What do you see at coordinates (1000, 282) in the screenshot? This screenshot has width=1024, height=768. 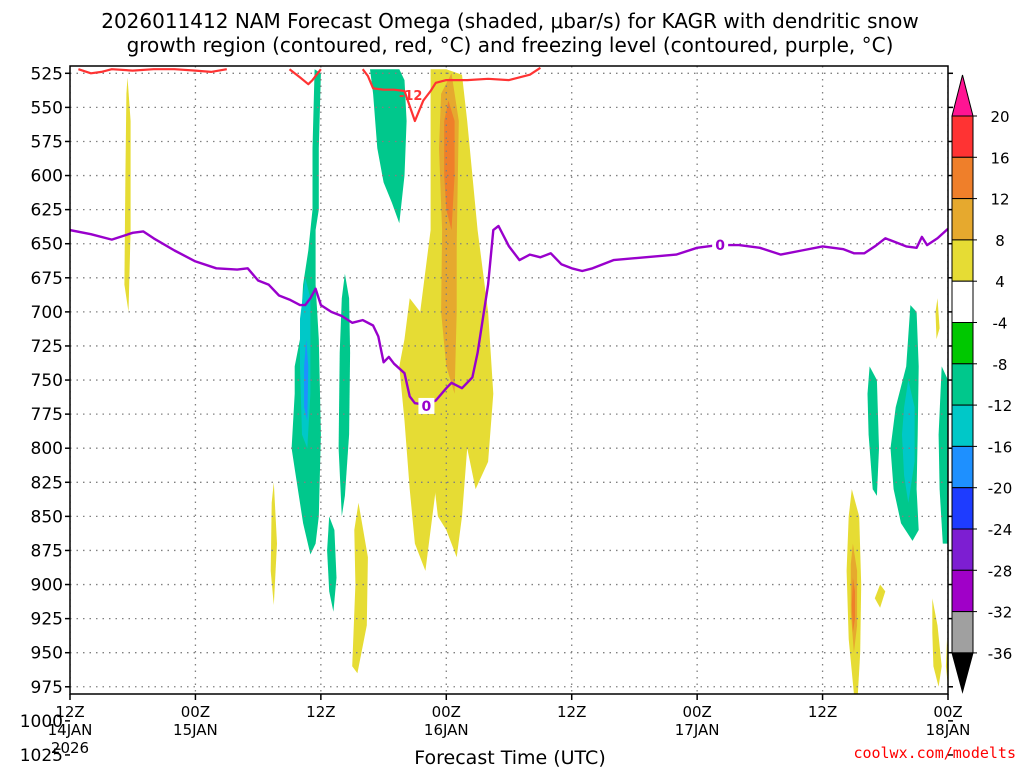 I see `colorbar-label-4: 4` at bounding box center [1000, 282].